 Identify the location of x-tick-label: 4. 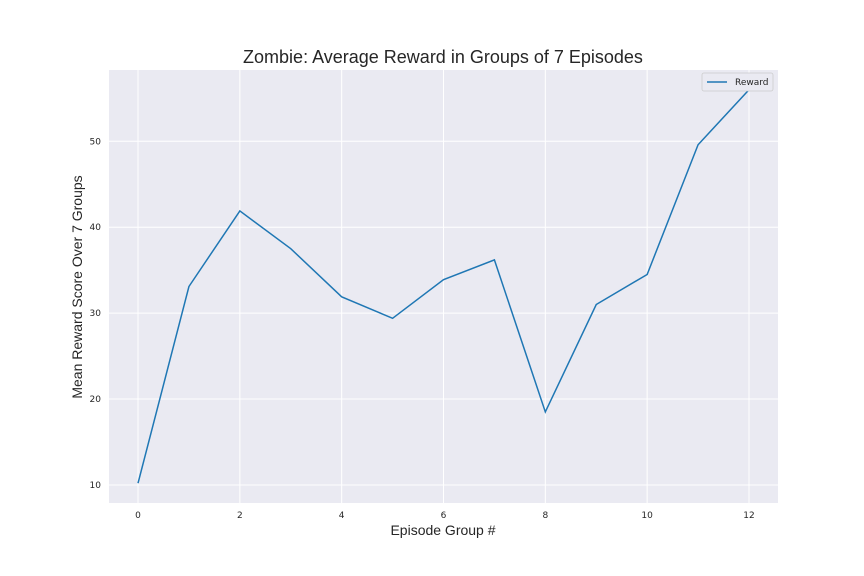
(342, 516).